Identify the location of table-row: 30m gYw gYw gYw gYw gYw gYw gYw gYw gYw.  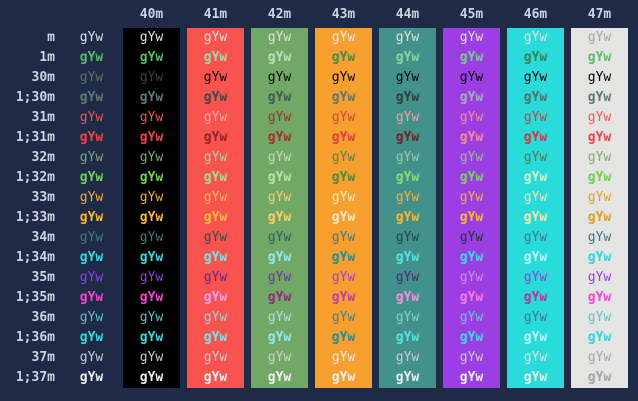
(319, 78).